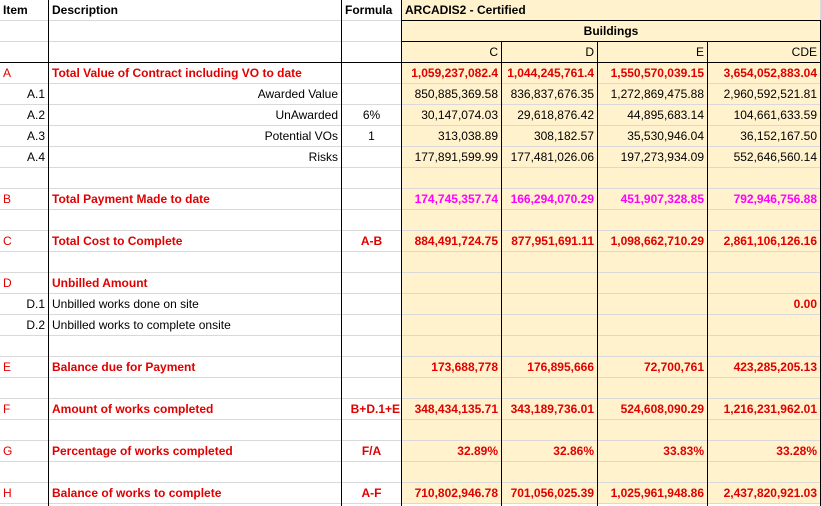 The image size is (821, 506). What do you see at coordinates (764, 304) in the screenshot?
I see `value-cell-cde: 0.00` at bounding box center [764, 304].